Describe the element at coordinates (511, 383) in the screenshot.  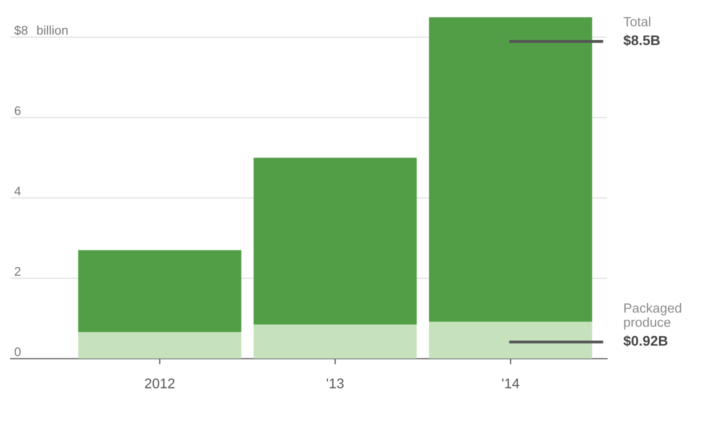
I see `x-tick-label: '14` at that location.